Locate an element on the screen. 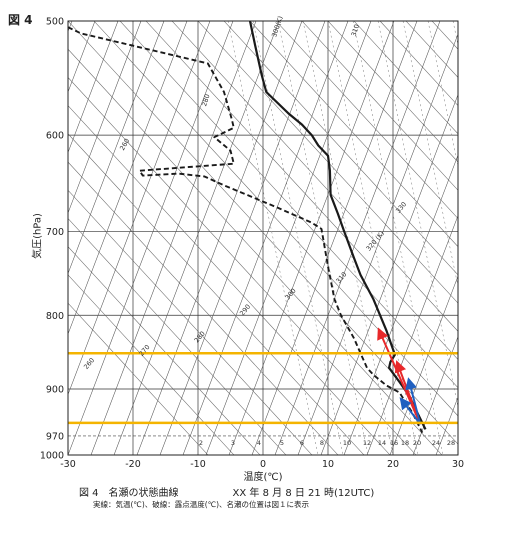 This screenshot has width=517, height=541. mixing-ratio-label: 12 is located at coordinates (367, 443).